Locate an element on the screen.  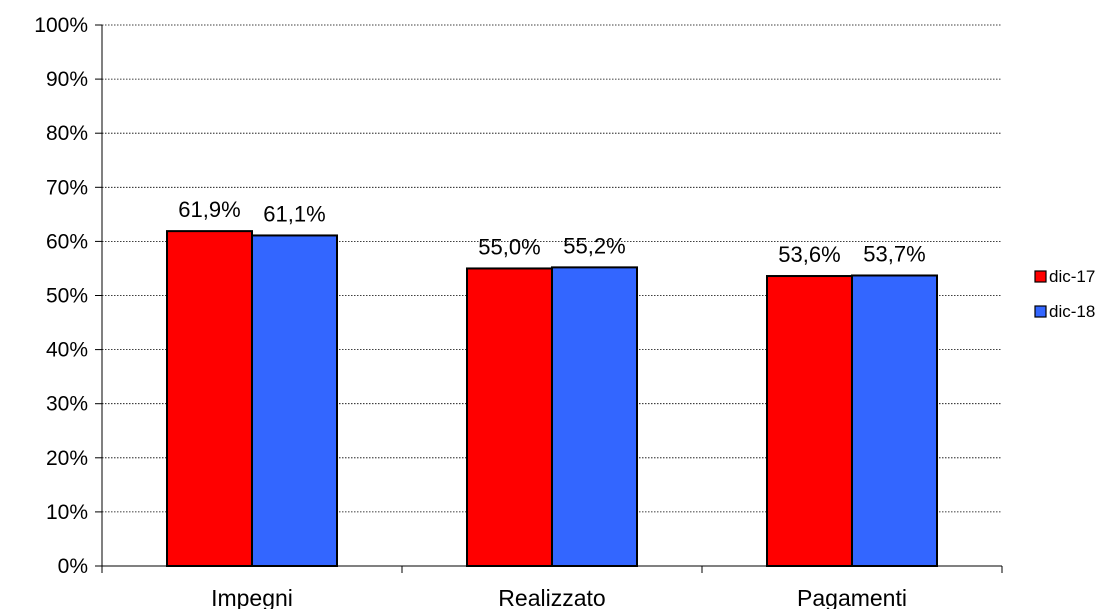
y-tick-label: 30% is located at coordinates (67, 404).